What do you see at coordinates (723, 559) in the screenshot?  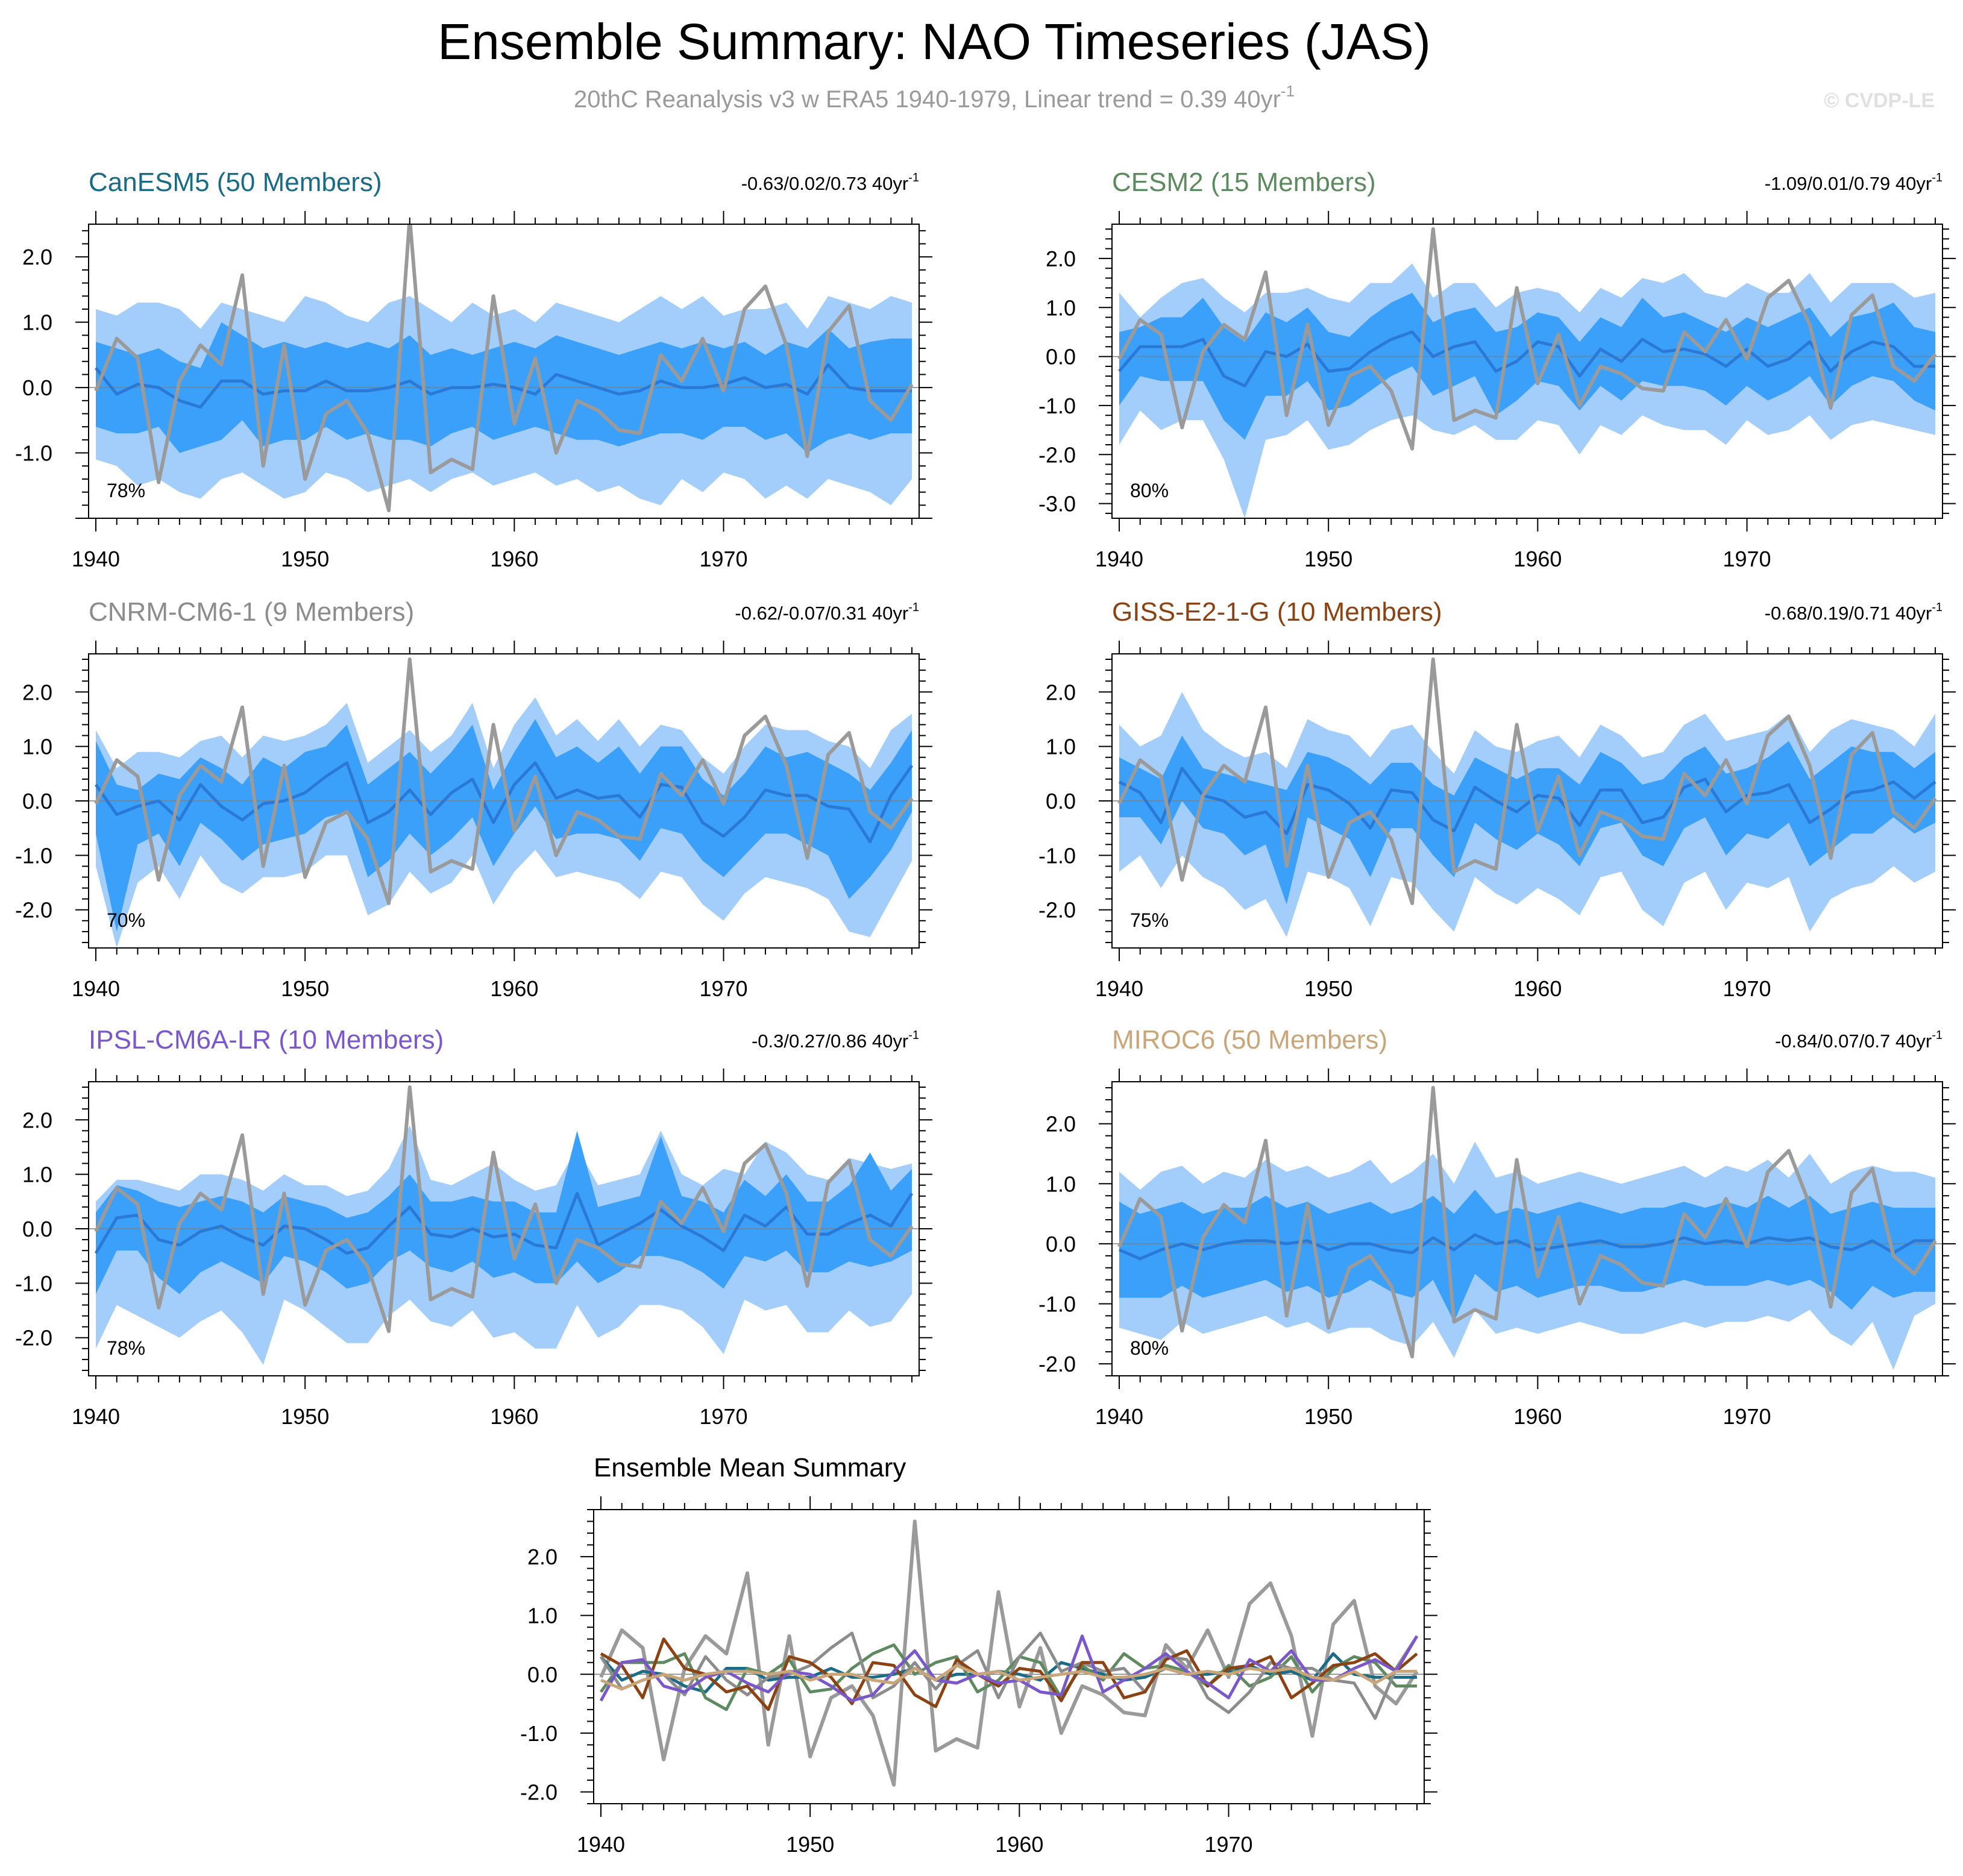 I see `panel-canesm5-x-tick-label: 1970` at bounding box center [723, 559].